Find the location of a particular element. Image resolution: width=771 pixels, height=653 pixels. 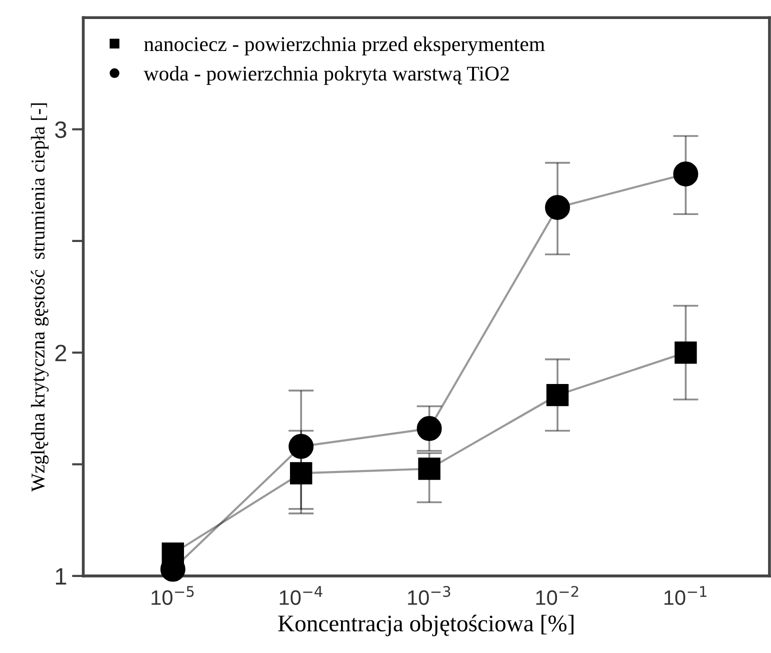

y-tick-label: 1 is located at coordinates (61, 576).